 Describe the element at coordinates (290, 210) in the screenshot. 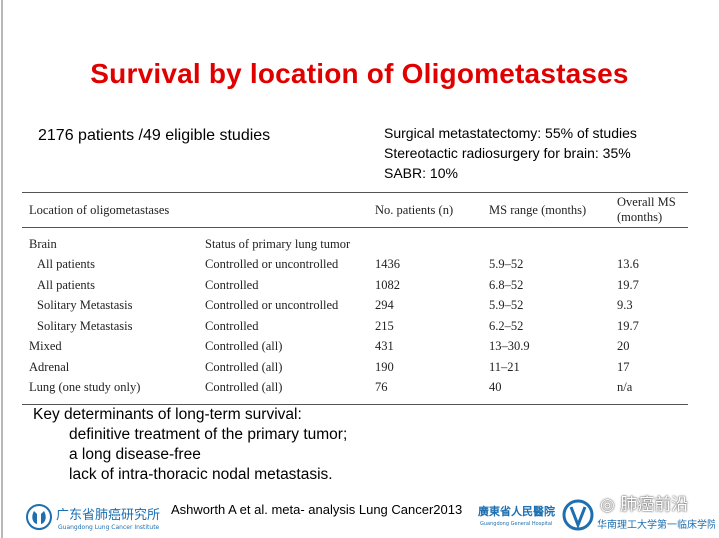

I see `header-status` at that location.